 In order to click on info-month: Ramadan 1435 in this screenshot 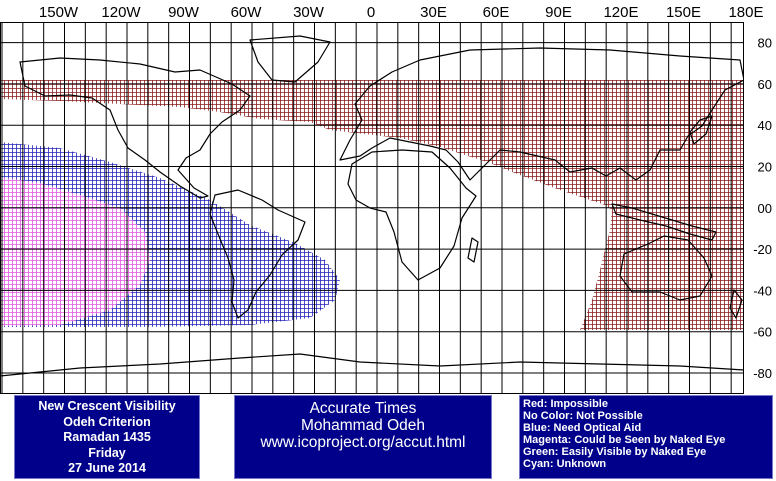, I will do `click(107, 437)`.